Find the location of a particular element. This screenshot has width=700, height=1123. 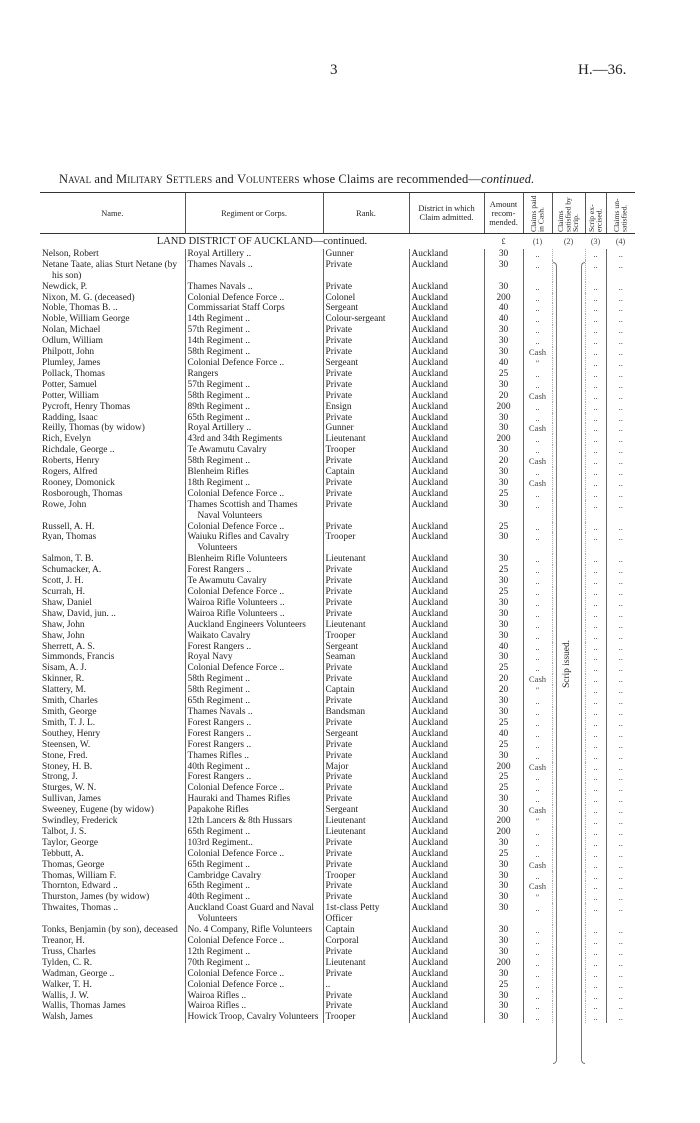

cell-regiment: Rangers is located at coordinates (253, 374).